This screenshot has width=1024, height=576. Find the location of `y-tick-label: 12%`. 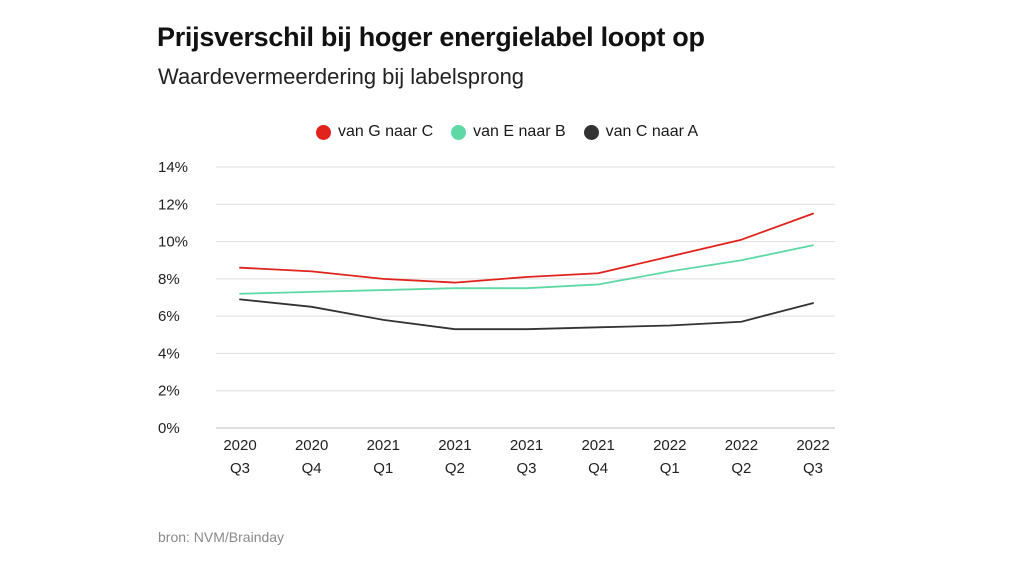

y-tick-label: 12% is located at coordinates (173, 204).